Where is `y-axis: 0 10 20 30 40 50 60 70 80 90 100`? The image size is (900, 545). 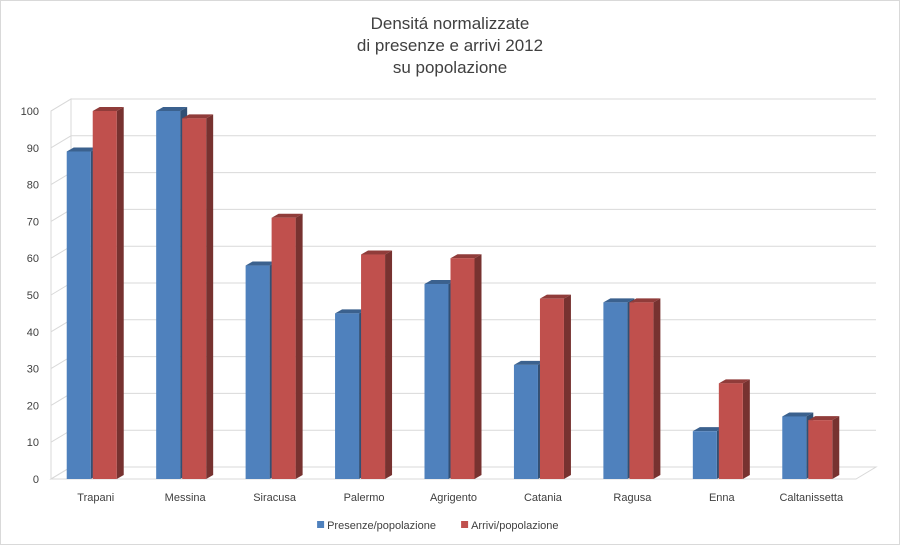
y-axis: 0 10 20 30 40 50 60 70 80 90 100 is located at coordinates (30, 296).